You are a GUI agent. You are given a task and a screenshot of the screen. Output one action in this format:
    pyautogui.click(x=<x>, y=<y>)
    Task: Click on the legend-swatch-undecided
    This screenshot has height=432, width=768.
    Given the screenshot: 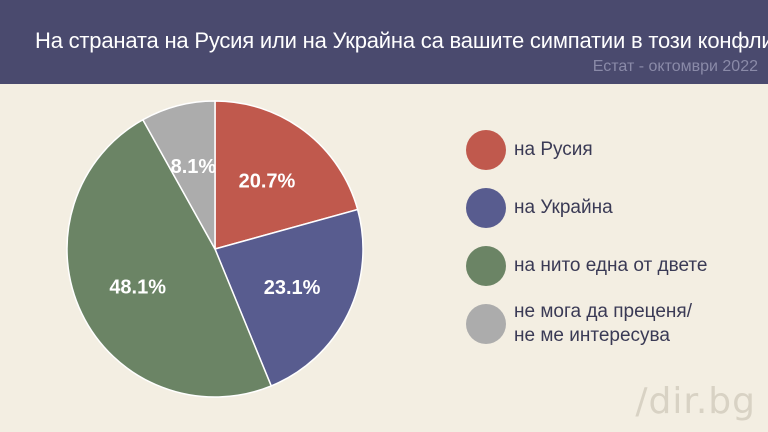 What is the action you would take?
    pyautogui.click(x=486, y=324)
    